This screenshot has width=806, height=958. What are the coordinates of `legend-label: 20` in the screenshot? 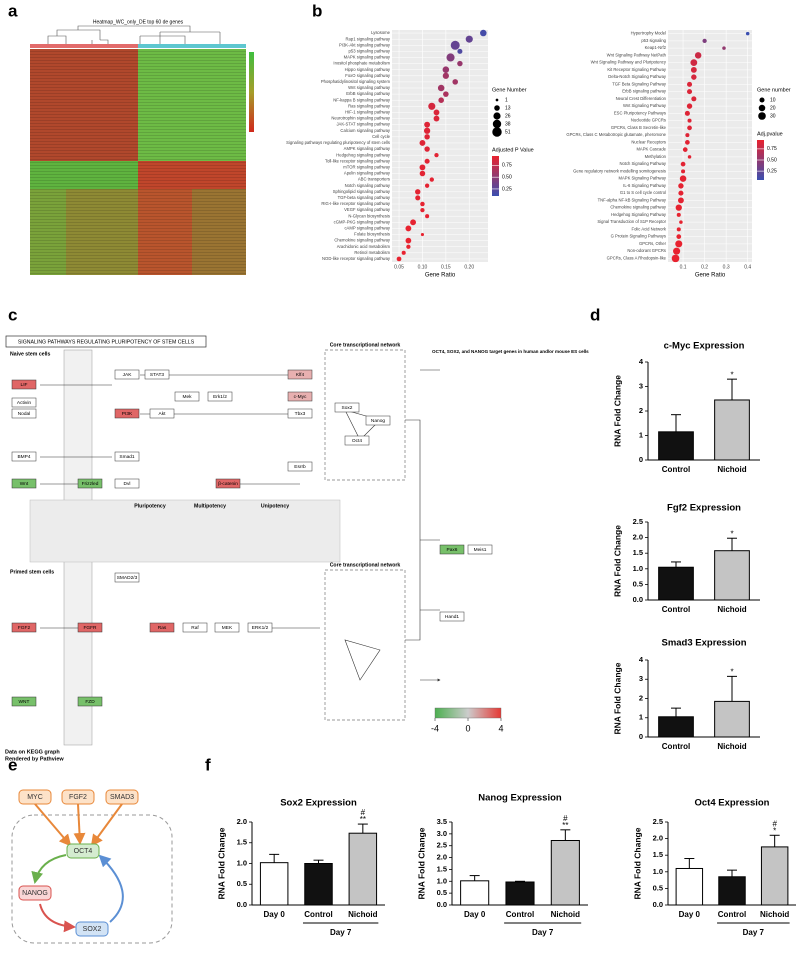 It's located at (773, 108).